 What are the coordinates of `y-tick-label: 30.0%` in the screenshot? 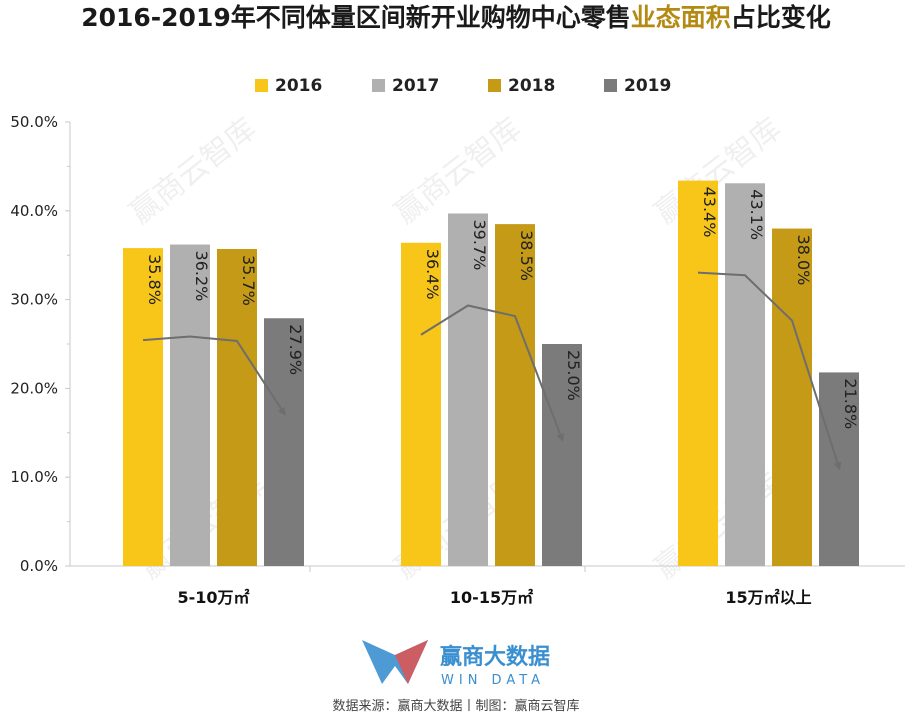 It's located at (34, 300).